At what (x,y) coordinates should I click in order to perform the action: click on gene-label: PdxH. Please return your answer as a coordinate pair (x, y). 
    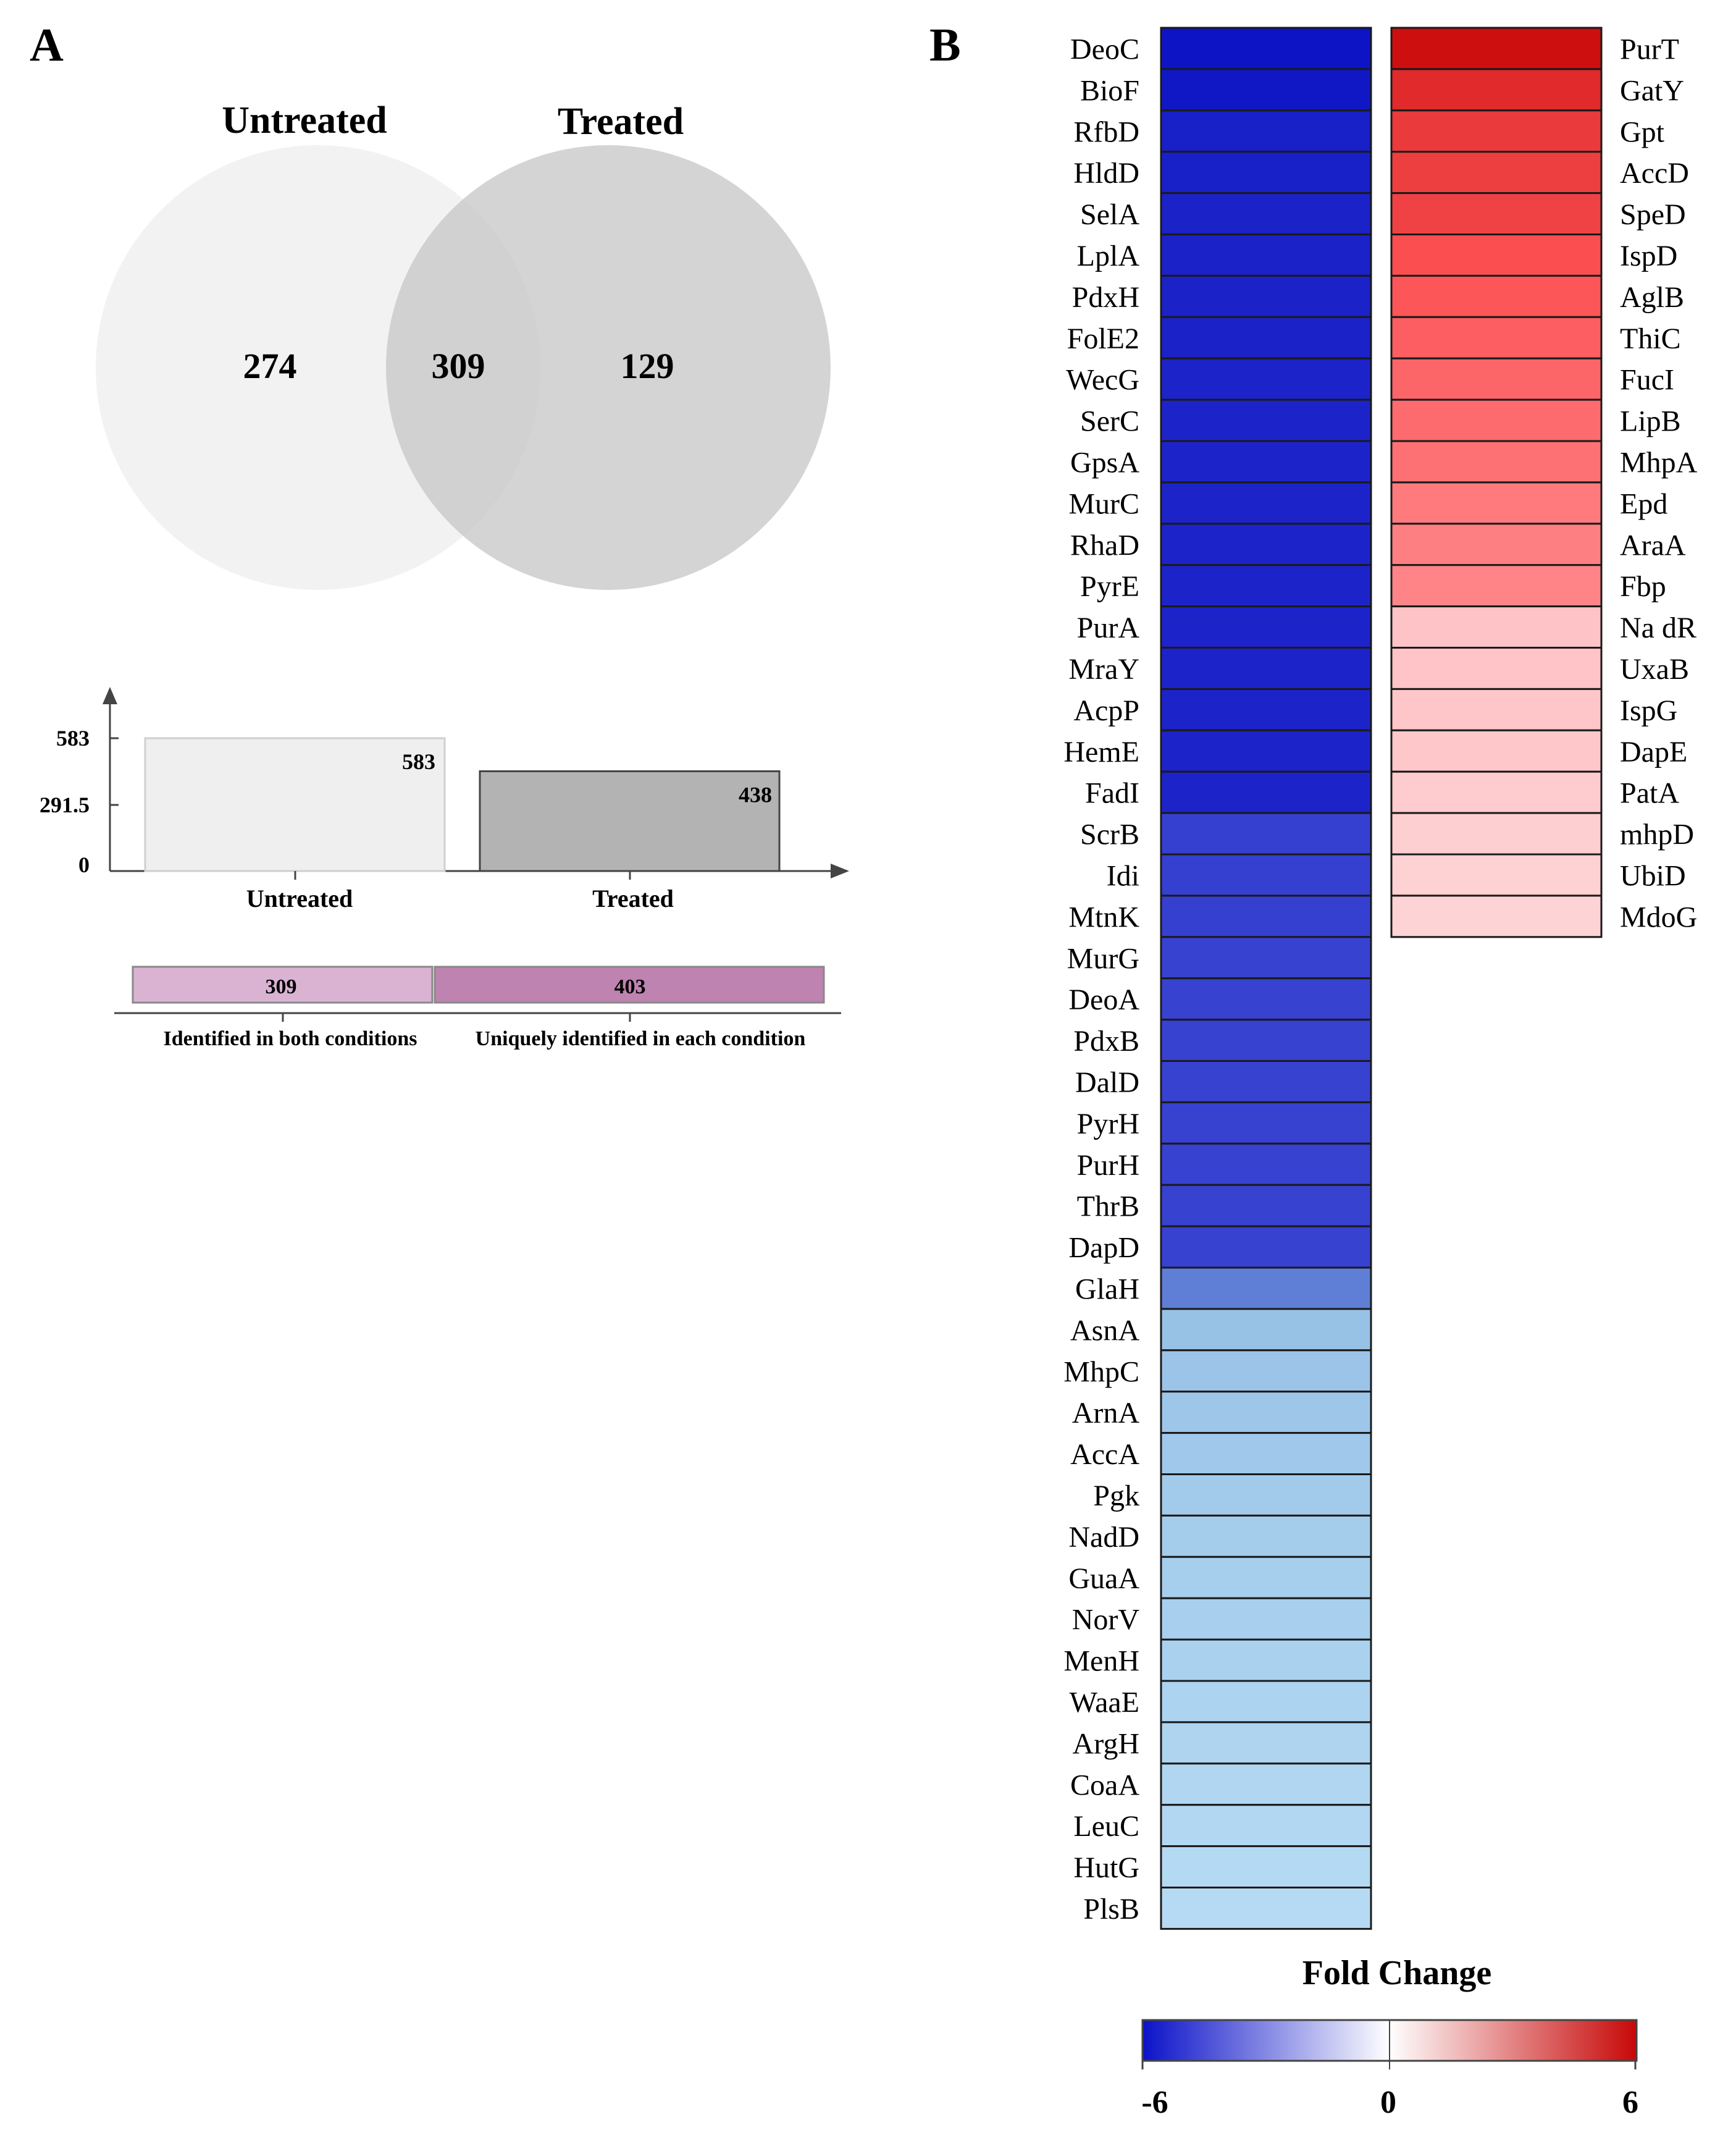
    Looking at the image, I should click on (1105, 297).